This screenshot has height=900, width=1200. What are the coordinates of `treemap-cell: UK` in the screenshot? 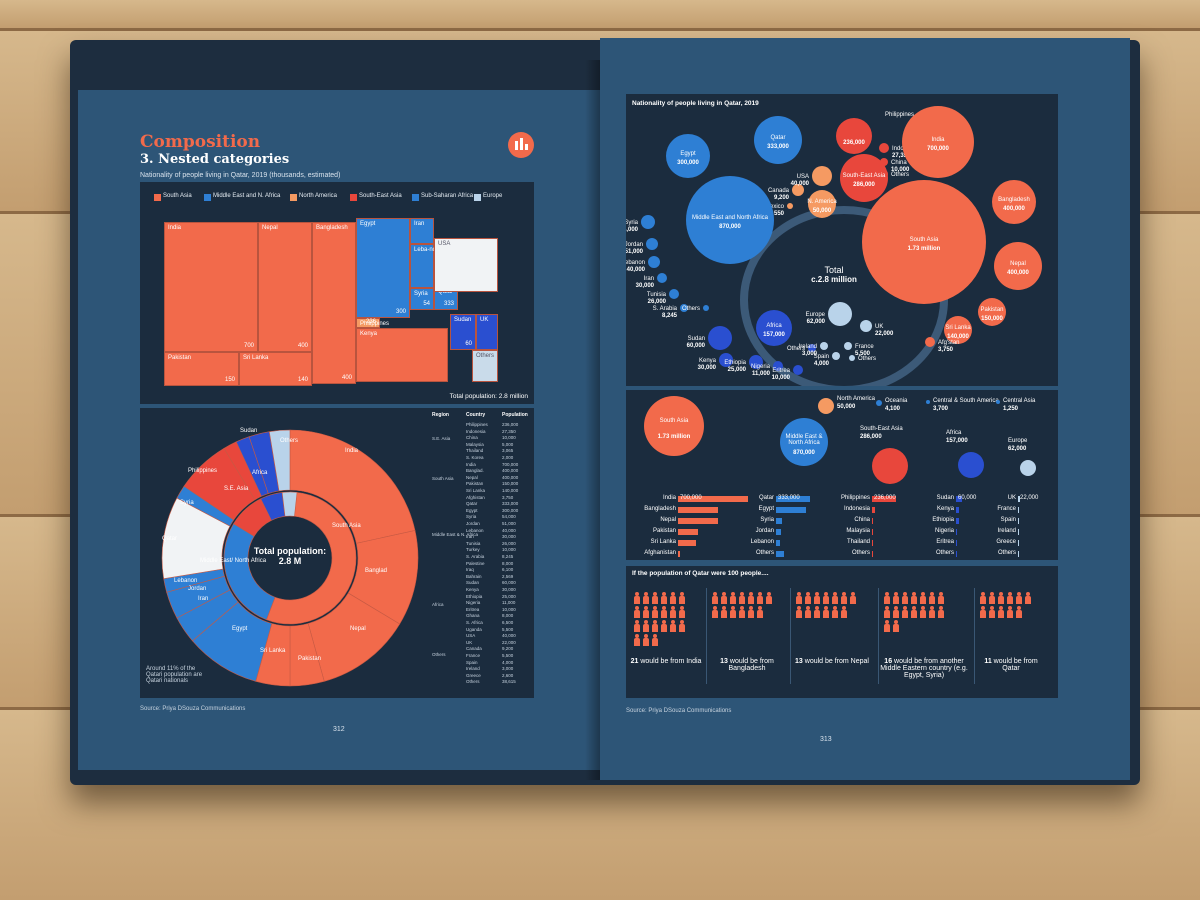 It's located at (487, 332).